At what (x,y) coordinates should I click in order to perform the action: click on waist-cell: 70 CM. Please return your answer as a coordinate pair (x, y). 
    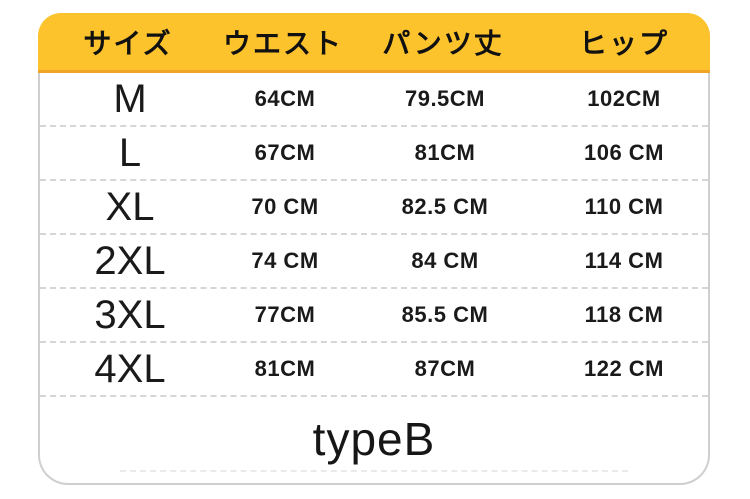
    Looking at the image, I should click on (285, 206).